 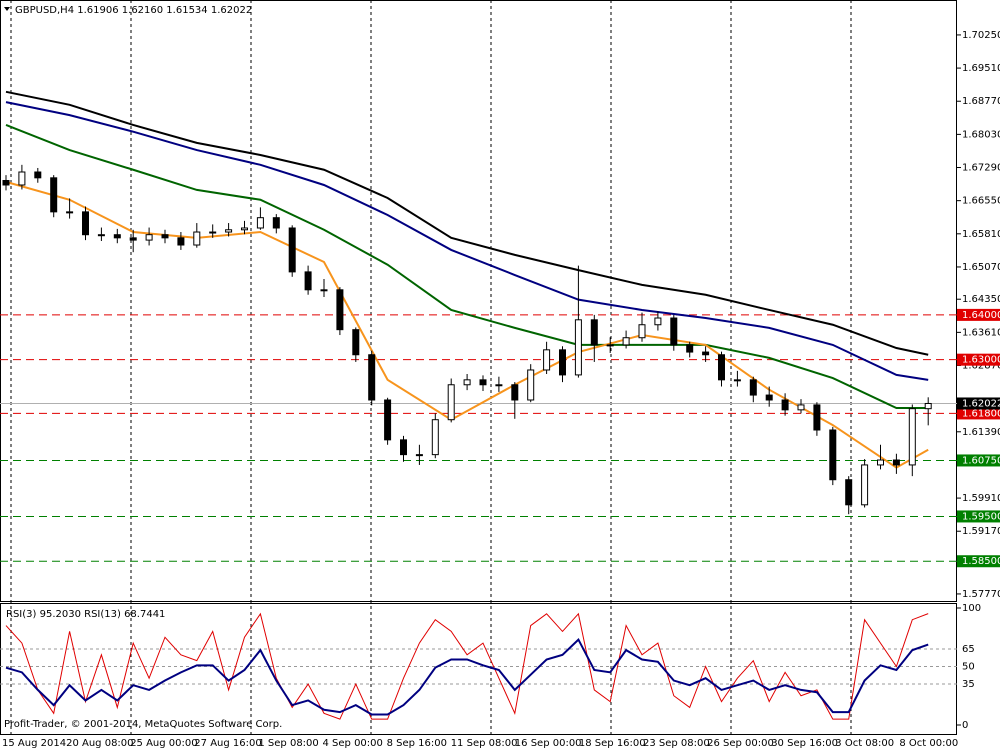 What do you see at coordinates (981, 168) in the screenshot?
I see `y-tick-label: 1.67290` at bounding box center [981, 168].